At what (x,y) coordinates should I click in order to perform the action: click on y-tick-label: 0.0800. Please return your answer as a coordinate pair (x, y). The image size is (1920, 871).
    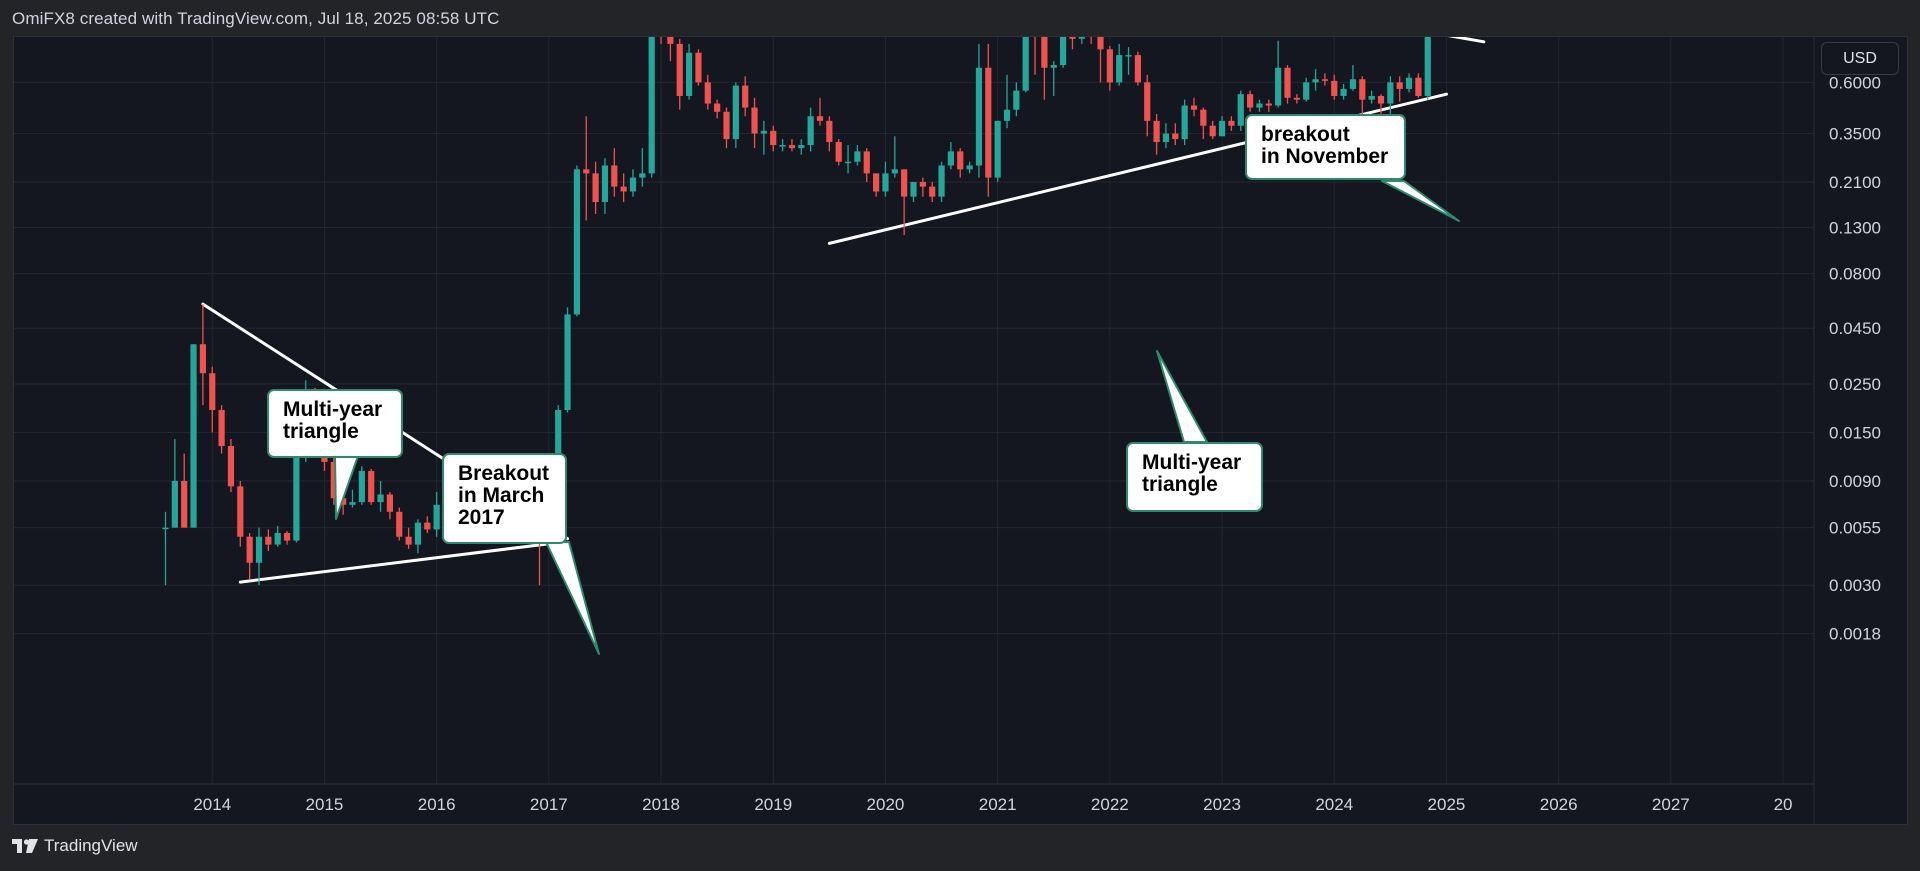
    Looking at the image, I should click on (1855, 274).